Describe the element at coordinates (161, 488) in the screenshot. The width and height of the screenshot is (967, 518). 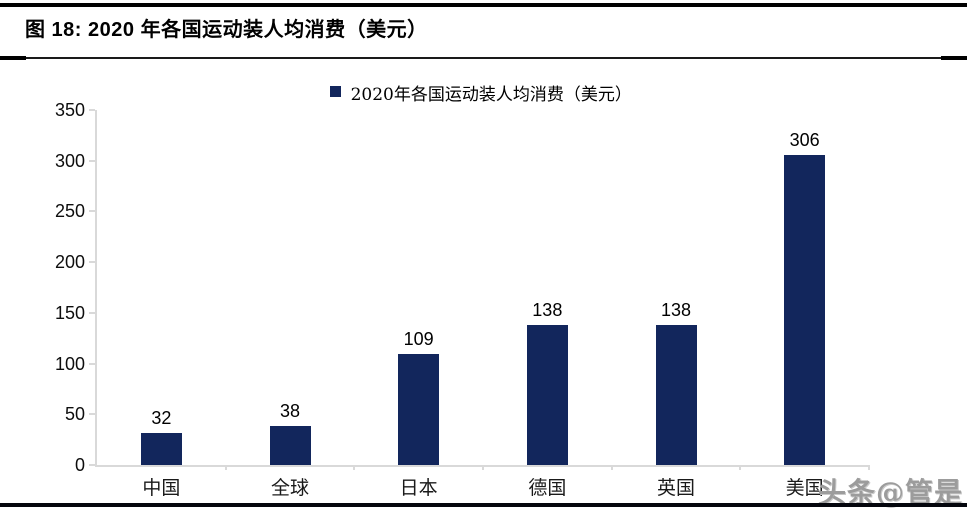
I see `x-axis-category-label: 中国` at that location.